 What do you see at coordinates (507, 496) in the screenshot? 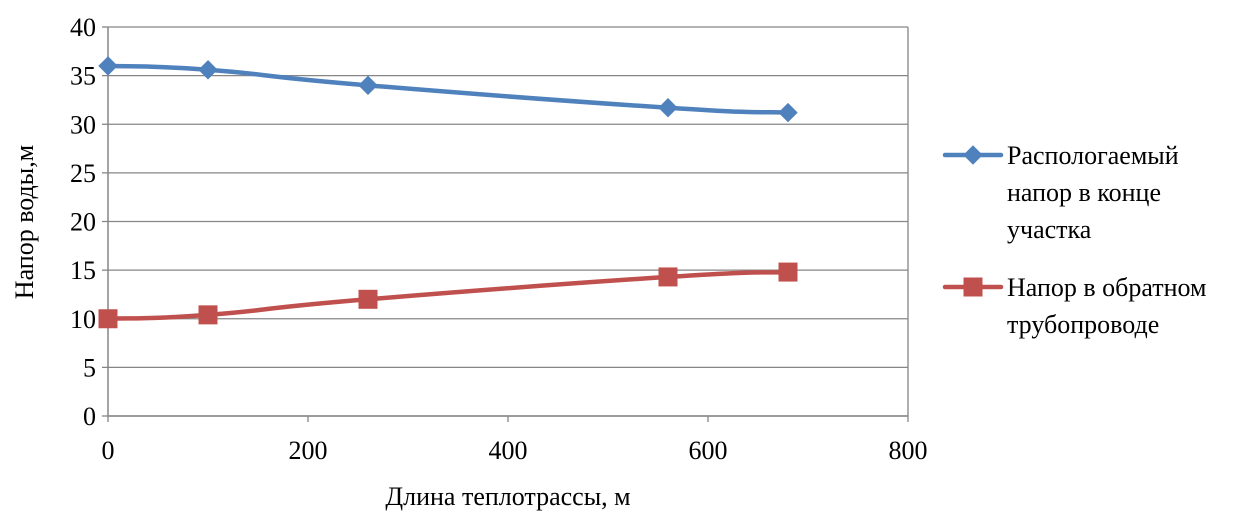
I see `x-axis-title: Длина теплотрассы, м` at bounding box center [507, 496].